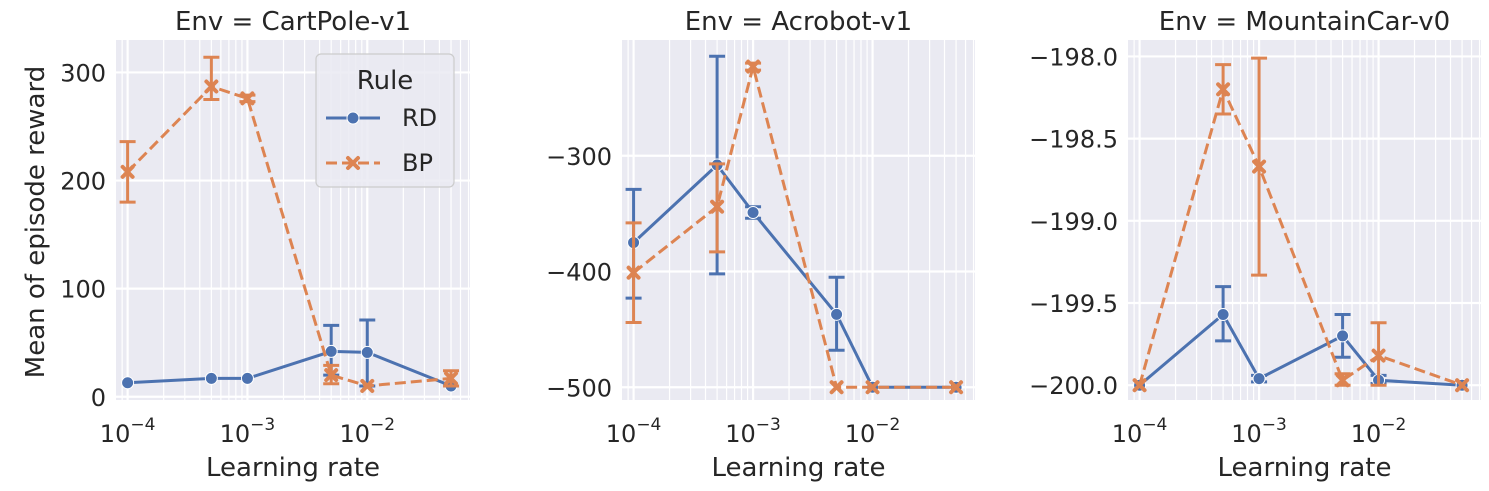  I want to click on y-tick-label: −198.5, so click(1073, 140).